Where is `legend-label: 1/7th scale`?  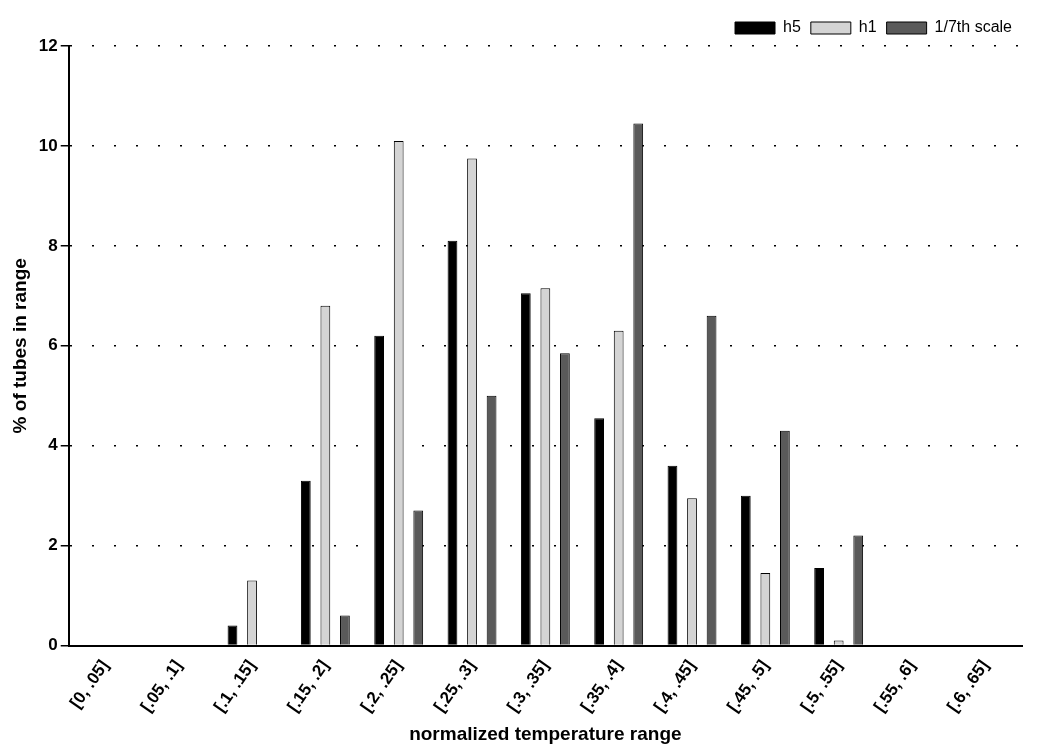
legend-label: 1/7th scale is located at coordinates (973, 27).